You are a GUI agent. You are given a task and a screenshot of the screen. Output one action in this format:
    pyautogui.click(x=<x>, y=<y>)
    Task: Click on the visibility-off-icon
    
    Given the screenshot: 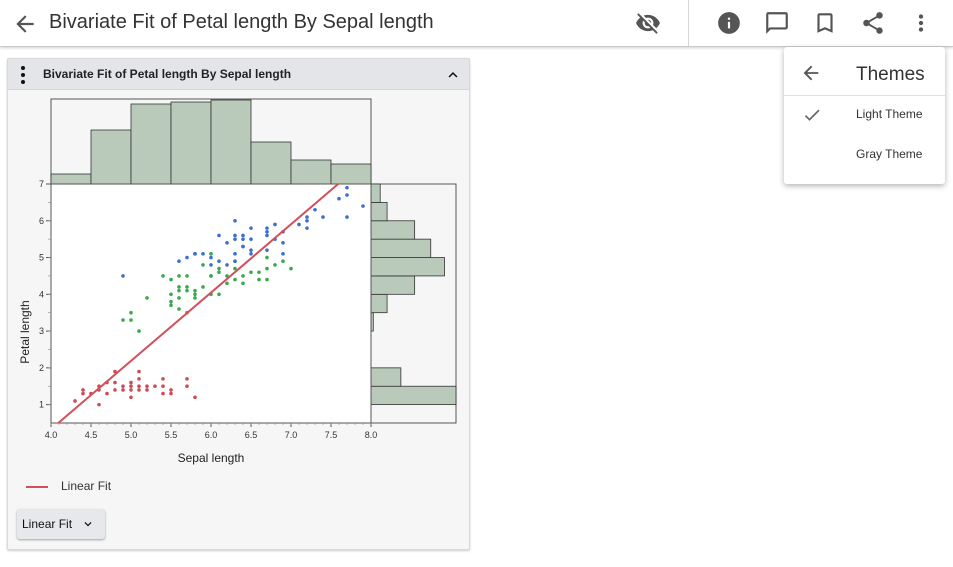 What is the action you would take?
    pyautogui.click(x=648, y=23)
    